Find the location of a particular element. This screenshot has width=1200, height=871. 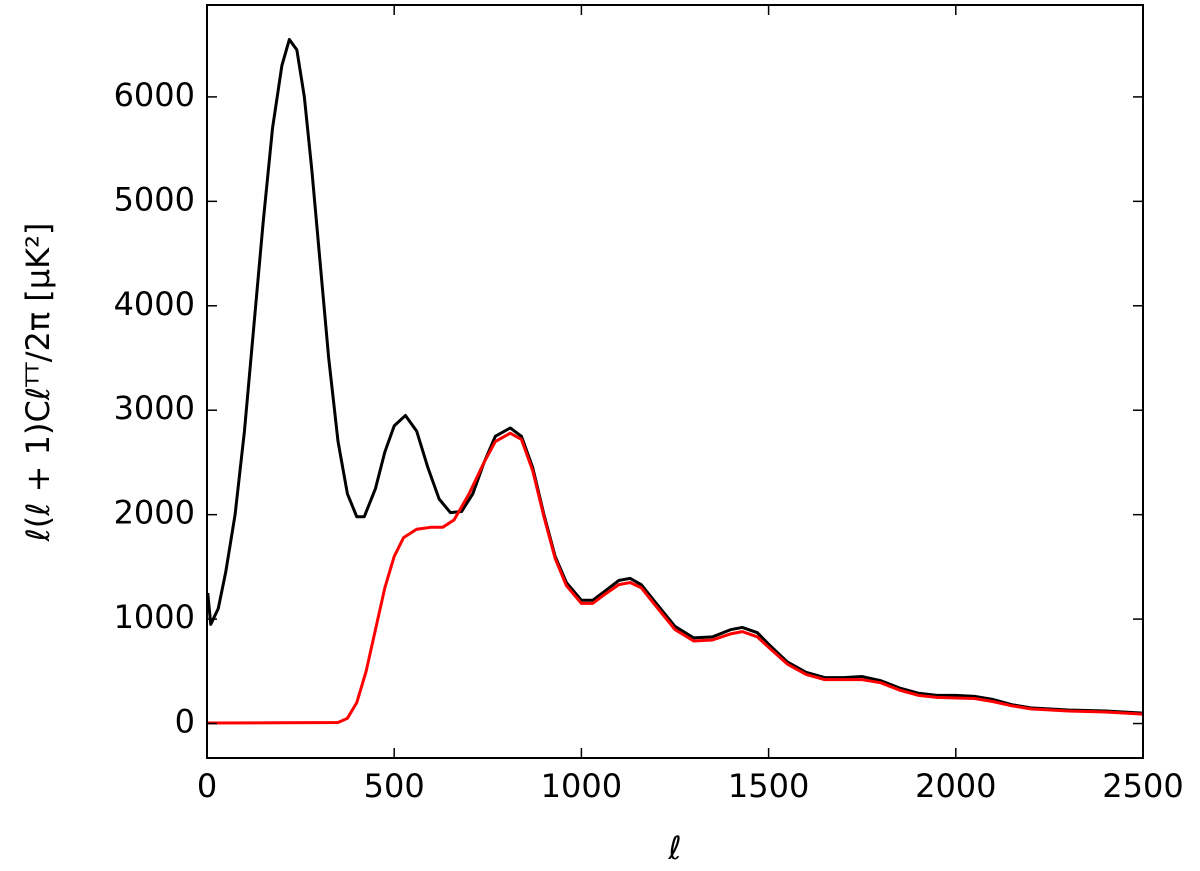

y-tick-label: 4000 is located at coordinates (154, 304).